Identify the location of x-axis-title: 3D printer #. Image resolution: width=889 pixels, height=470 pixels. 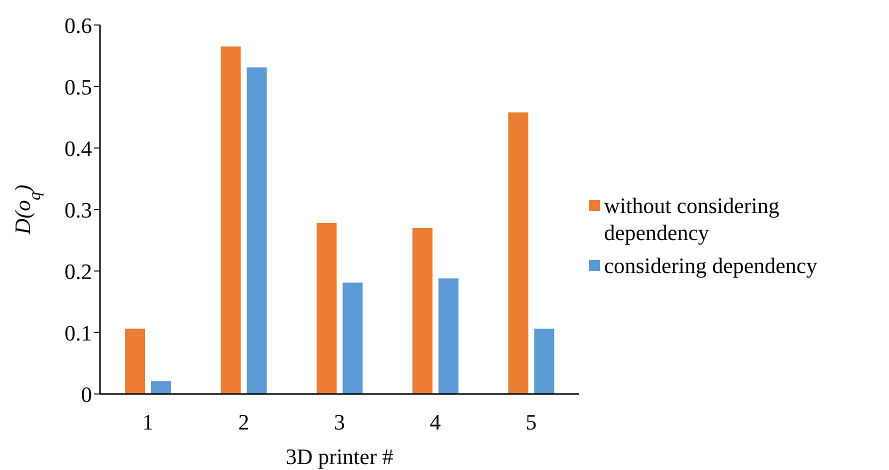
(340, 456).